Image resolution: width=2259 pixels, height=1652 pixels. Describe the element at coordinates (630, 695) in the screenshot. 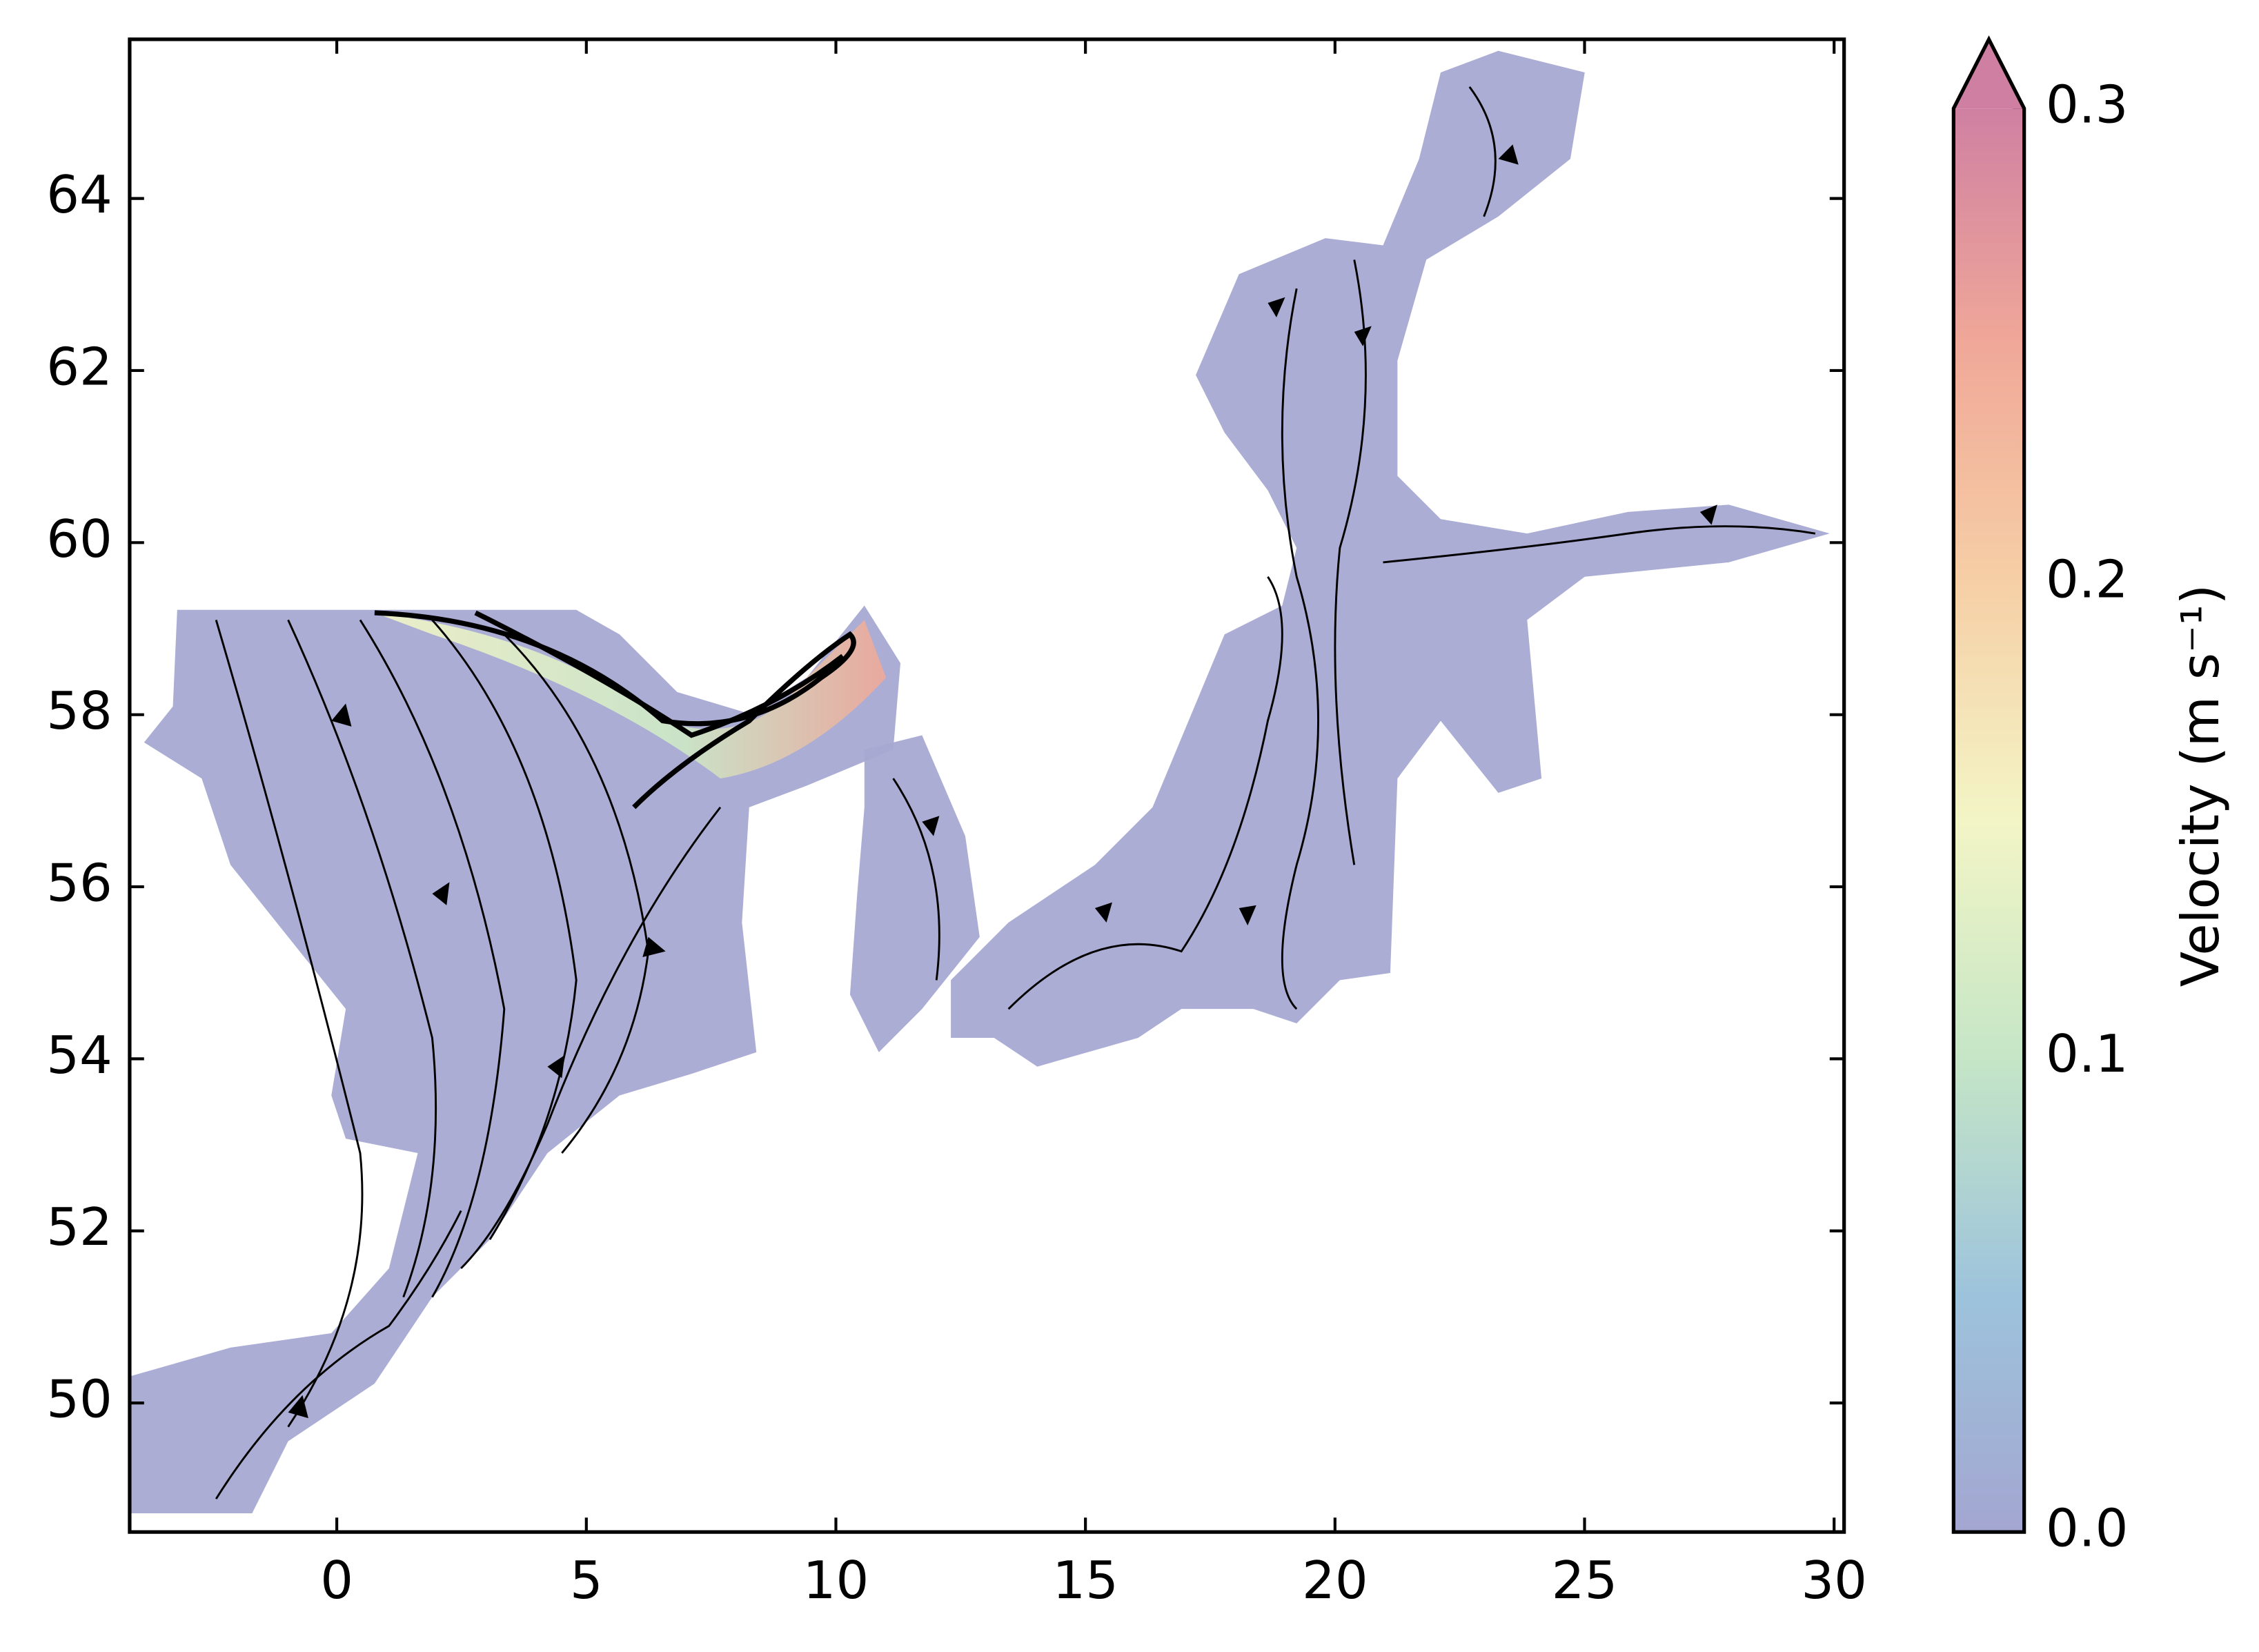

I see `fast-current` at that location.